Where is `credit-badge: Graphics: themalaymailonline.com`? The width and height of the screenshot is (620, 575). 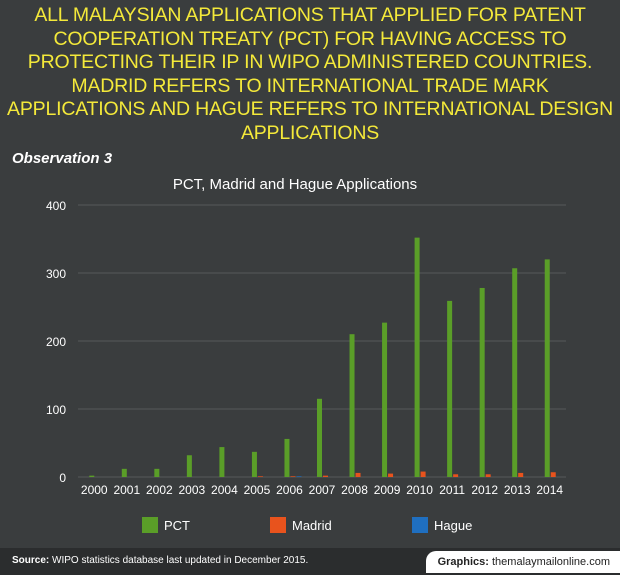
credit-badge: Graphics: themalaymailonline.com is located at coordinates (522, 562).